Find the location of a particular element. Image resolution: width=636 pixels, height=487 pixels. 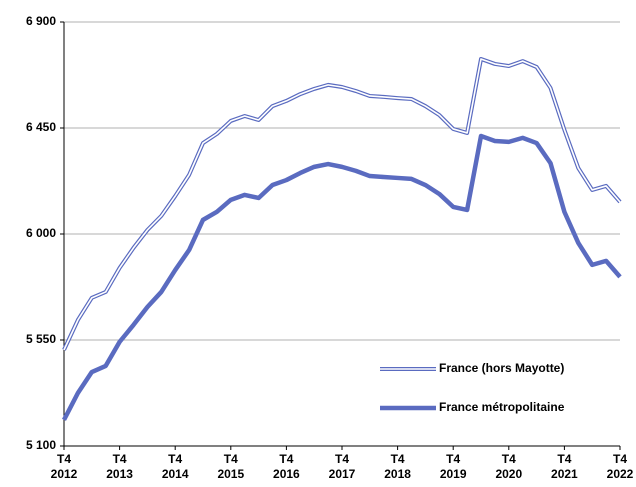

x-tick-label: T4 2018 is located at coordinates (397, 466).